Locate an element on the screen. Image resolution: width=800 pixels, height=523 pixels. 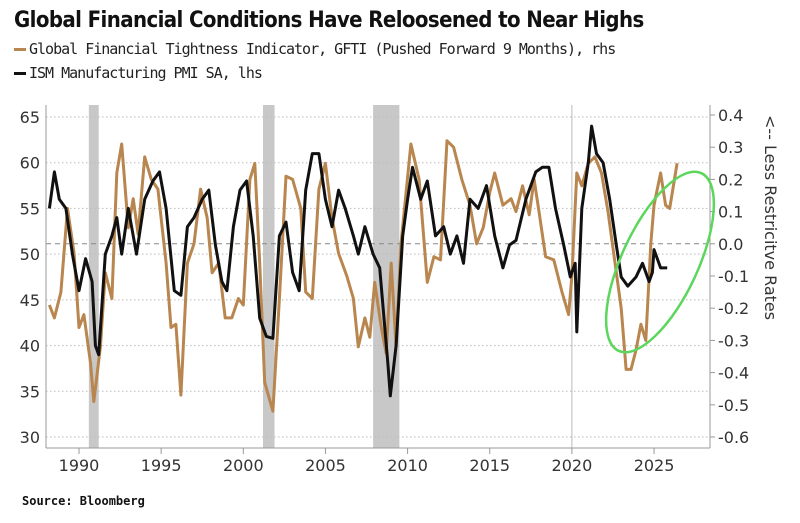
left-tick-label: 55 is located at coordinates (30, 208).